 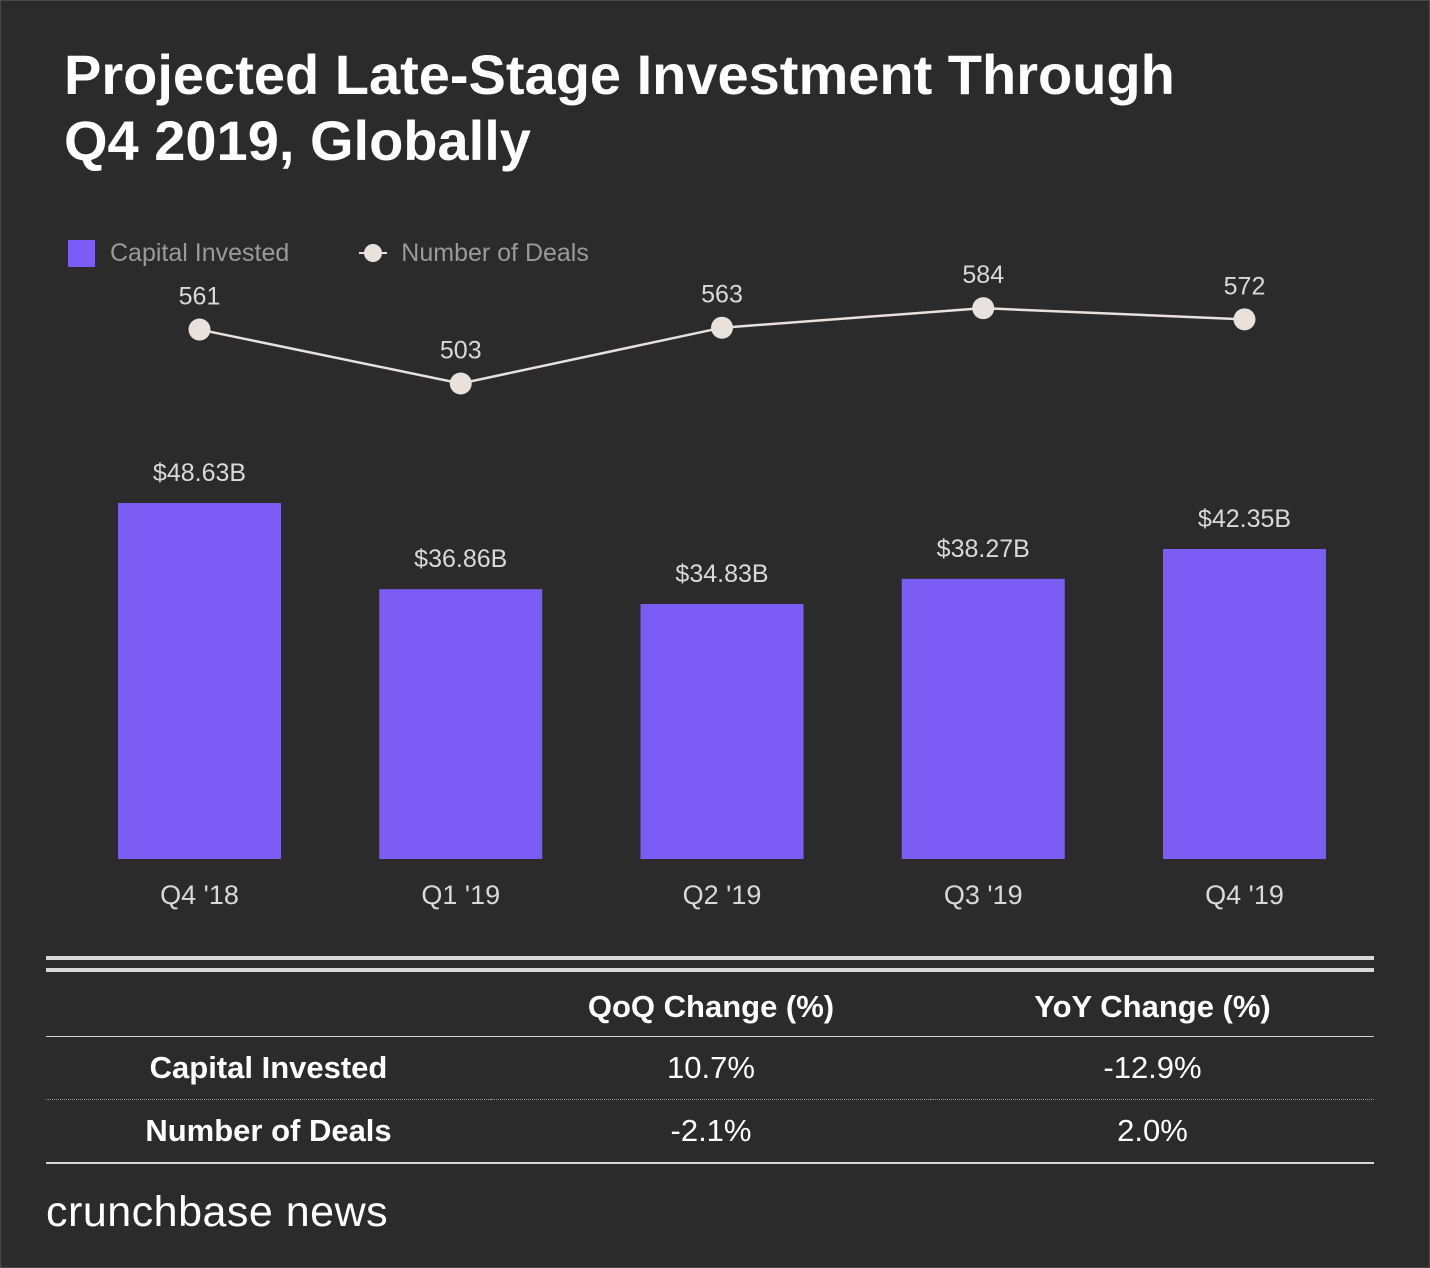 What do you see at coordinates (1152, 1007) in the screenshot?
I see `stats-header-yoy: YoY Change (%)` at bounding box center [1152, 1007].